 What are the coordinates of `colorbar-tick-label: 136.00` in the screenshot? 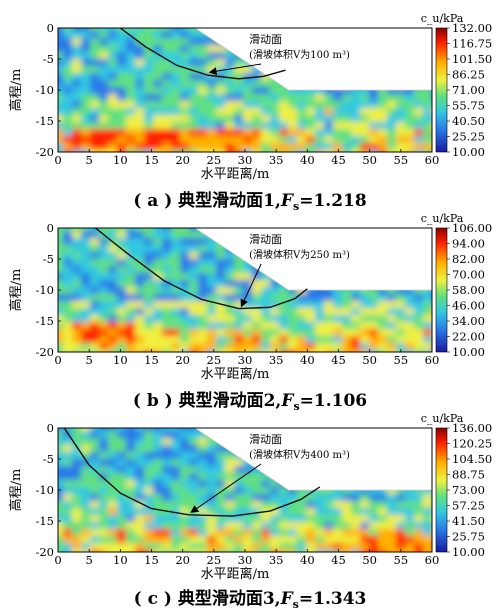 It's located at (472, 428).